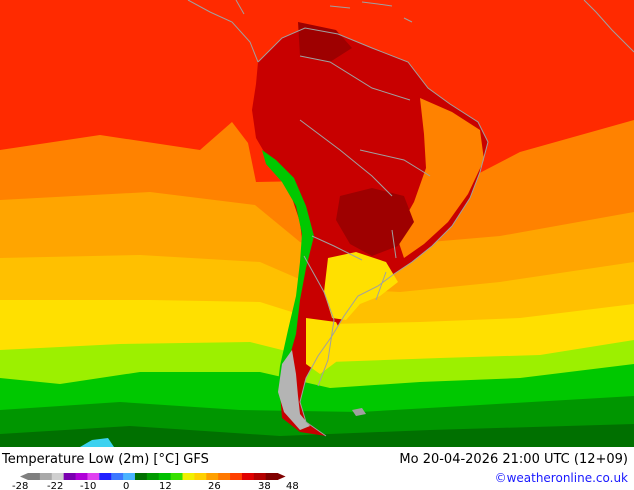  I want to click on andes-grey-strip, so click(294, 390).